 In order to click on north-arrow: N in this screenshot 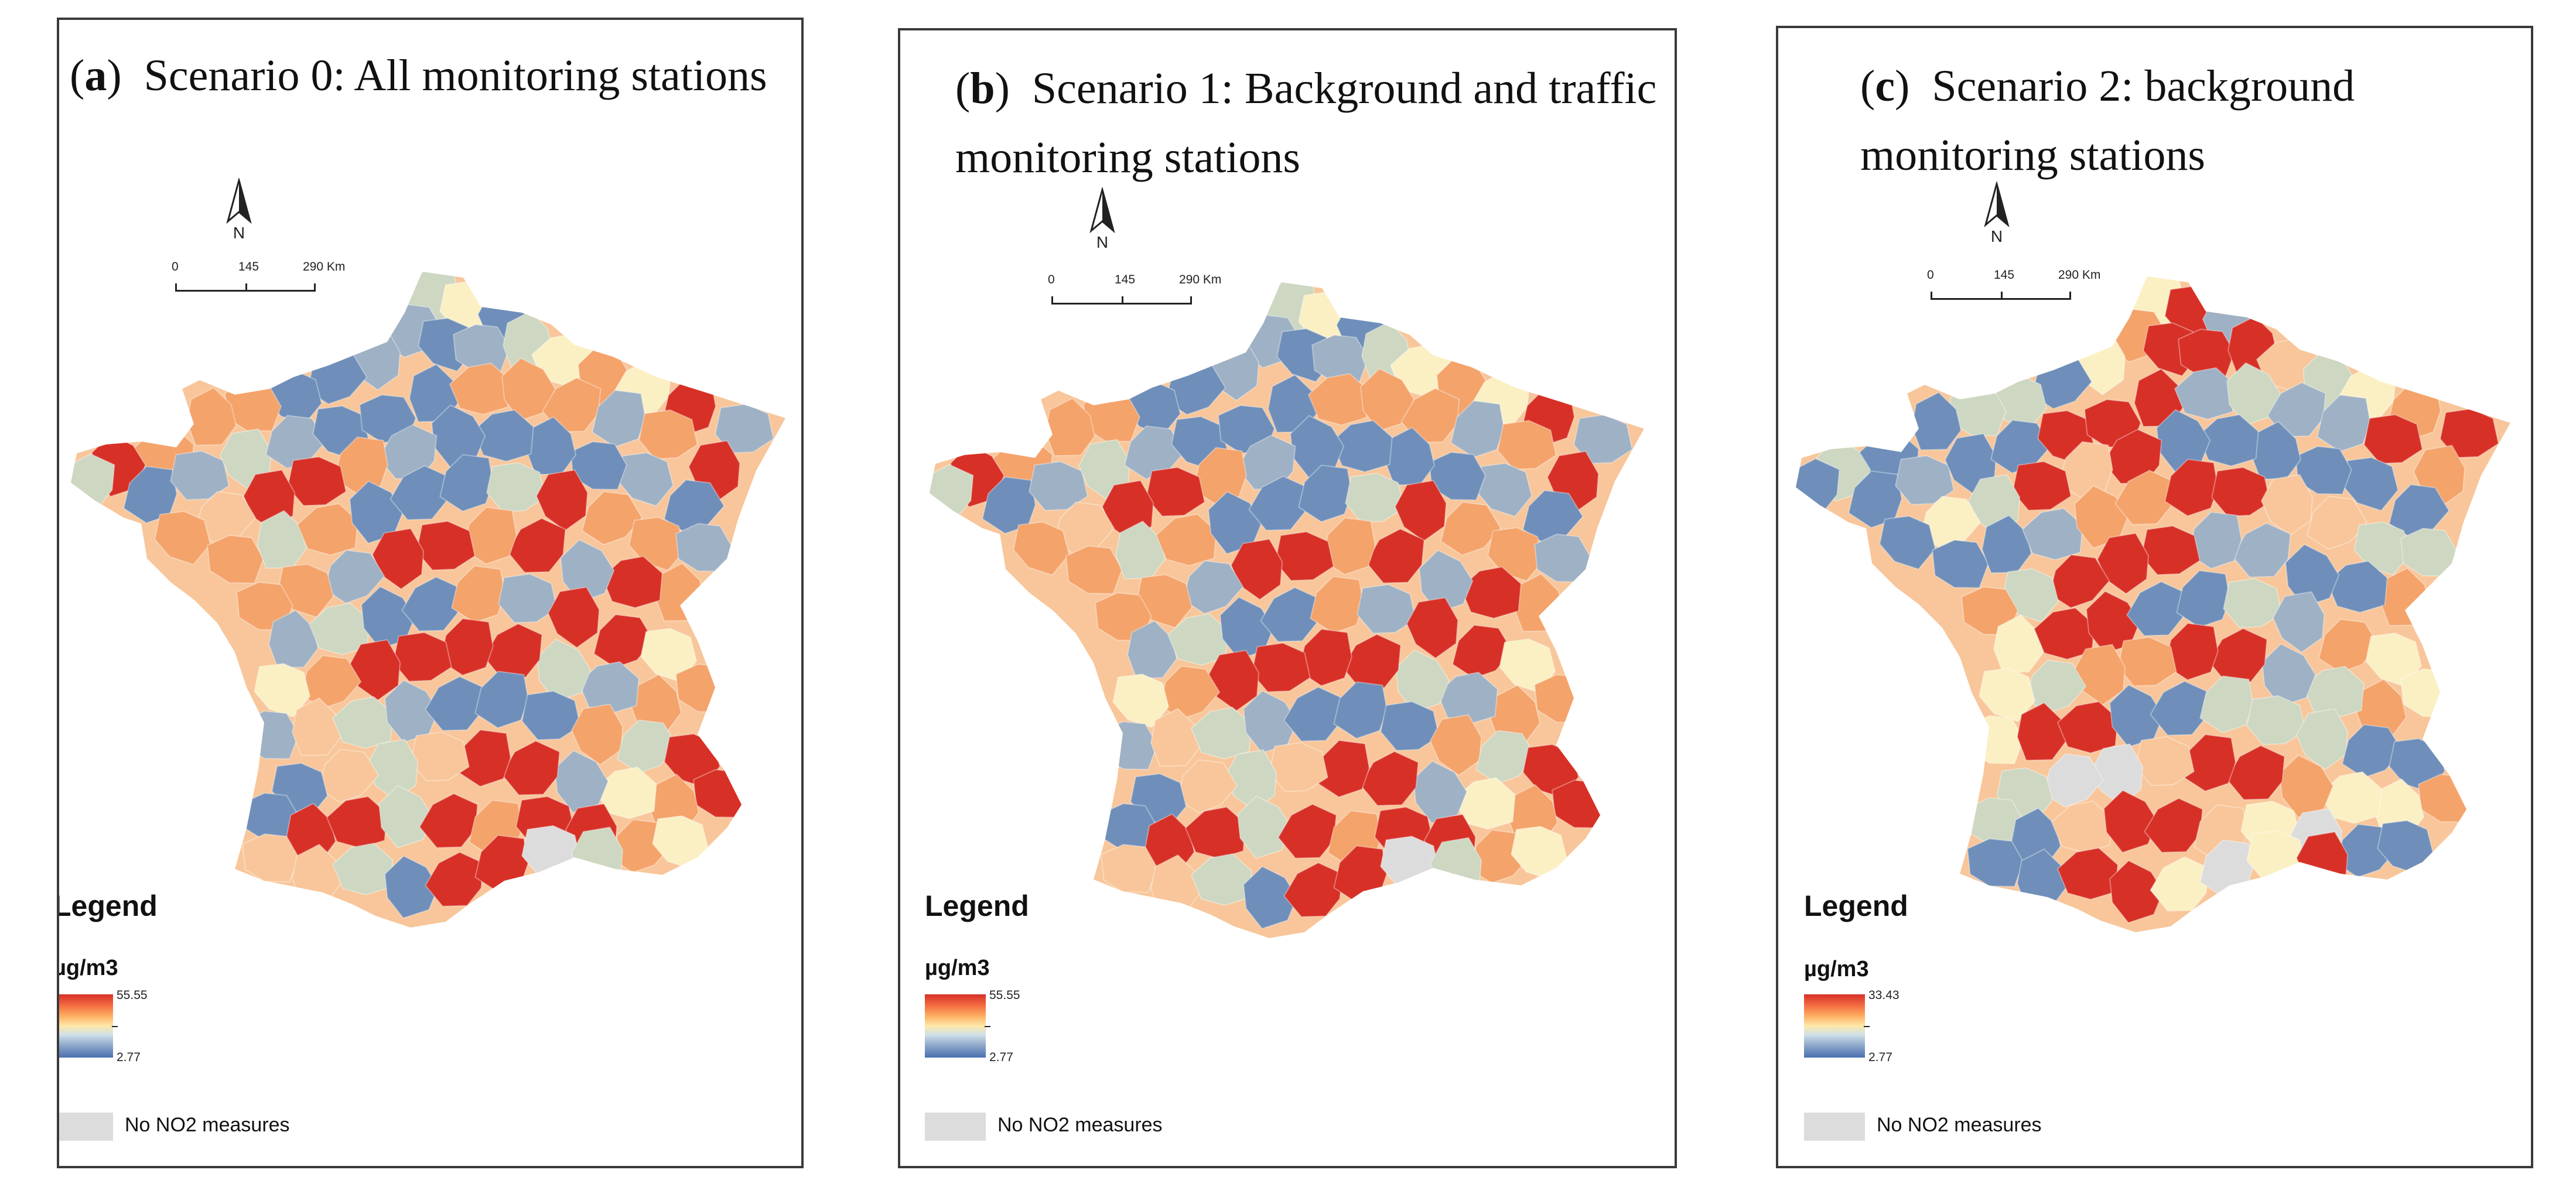, I will do `click(1997, 216)`.